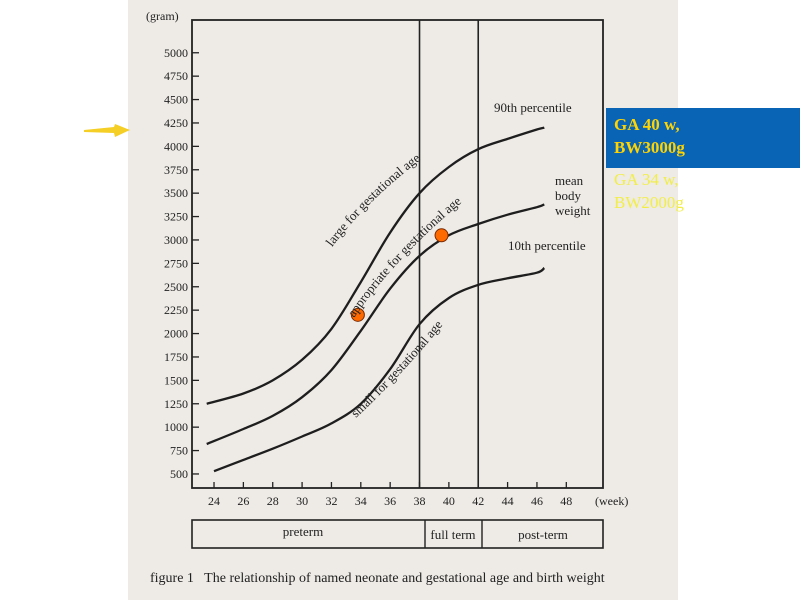 This screenshot has width=800, height=600. I want to click on y-tick-label: 1000, so click(176, 427).